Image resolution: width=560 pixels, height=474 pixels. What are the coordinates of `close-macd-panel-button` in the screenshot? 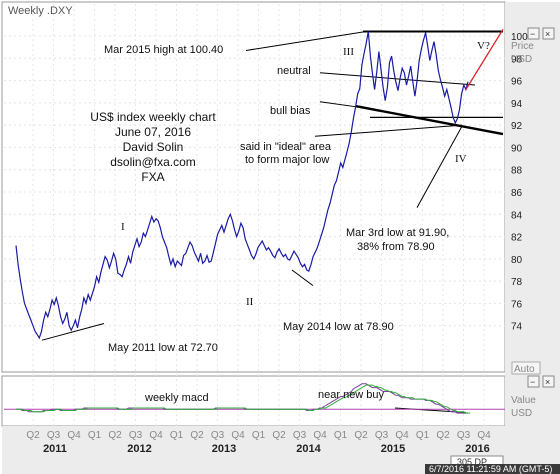 It's located at (548, 381).